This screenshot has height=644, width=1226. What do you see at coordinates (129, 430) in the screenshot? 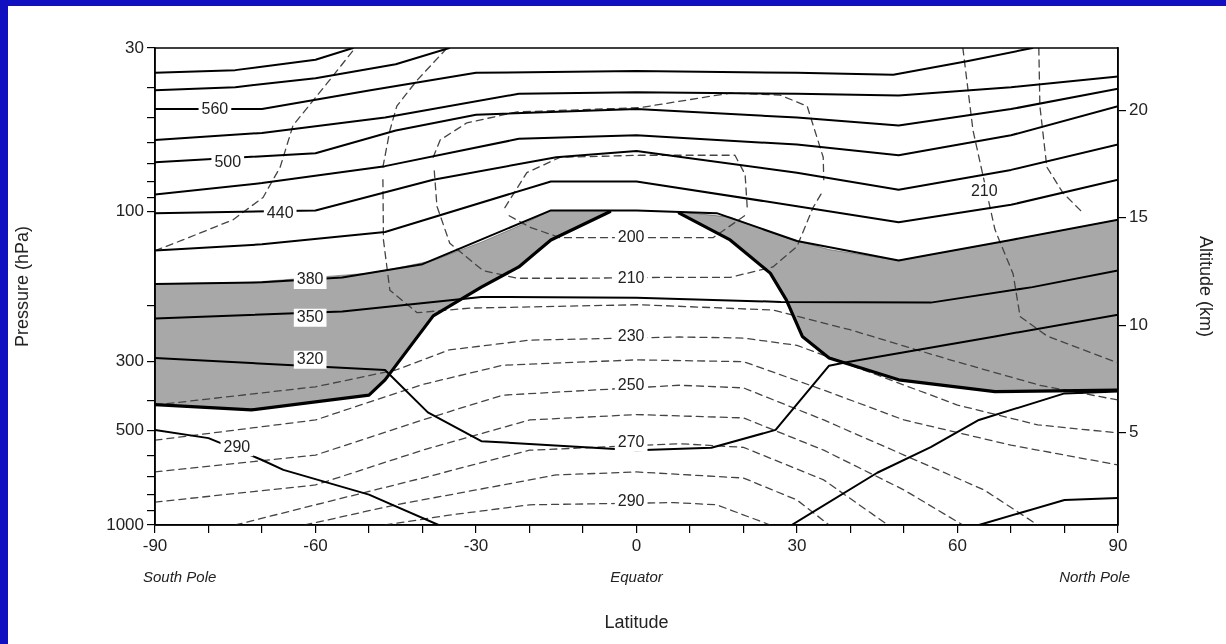
I see `y-tick-label: 500` at bounding box center [129, 430].